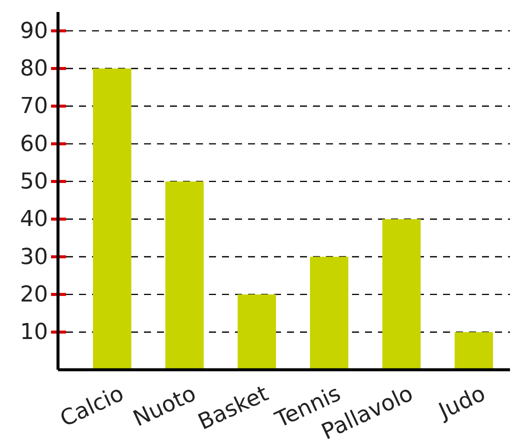 The height and width of the screenshot is (440, 515). I want to click on y-tick-label: 90, so click(34, 31).